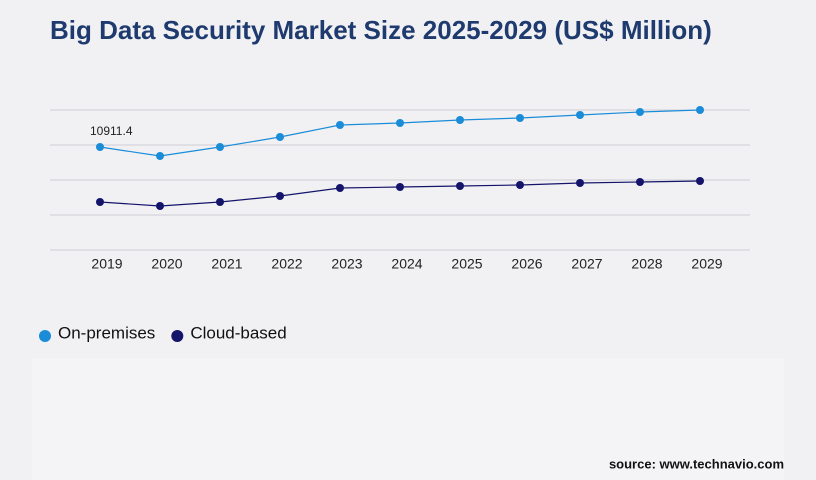 The width and height of the screenshot is (816, 480). I want to click on data-label: 10911.4, so click(111, 131).